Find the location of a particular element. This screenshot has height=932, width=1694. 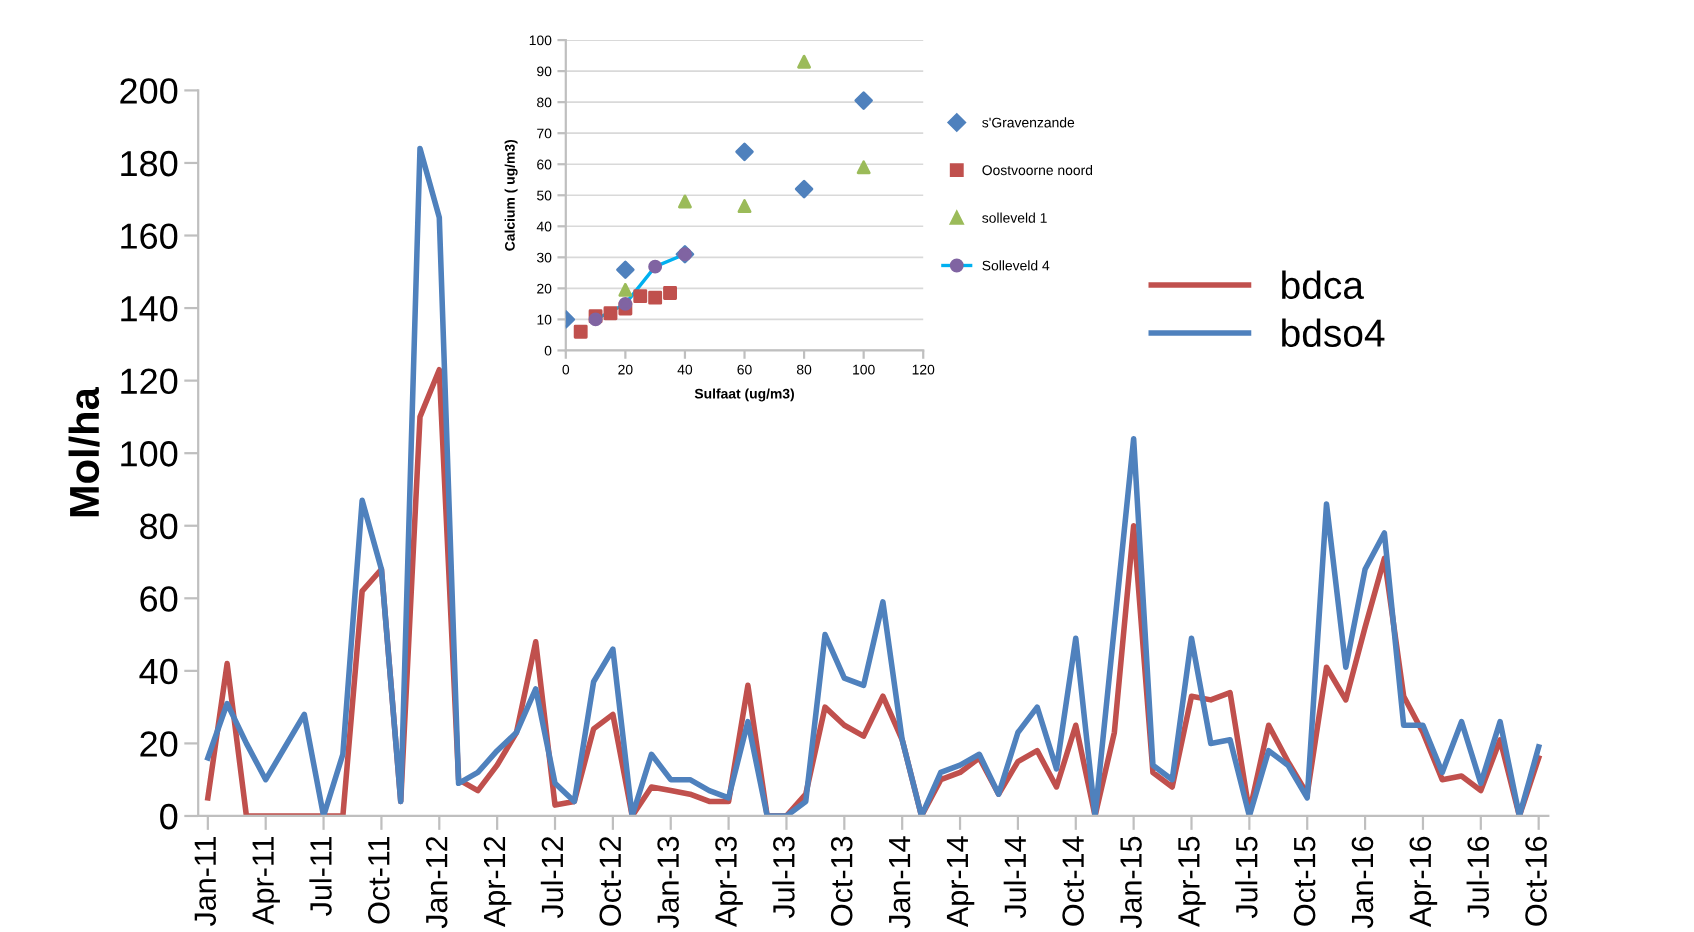

x-tick-label: Oct-11 is located at coordinates (378, 880).